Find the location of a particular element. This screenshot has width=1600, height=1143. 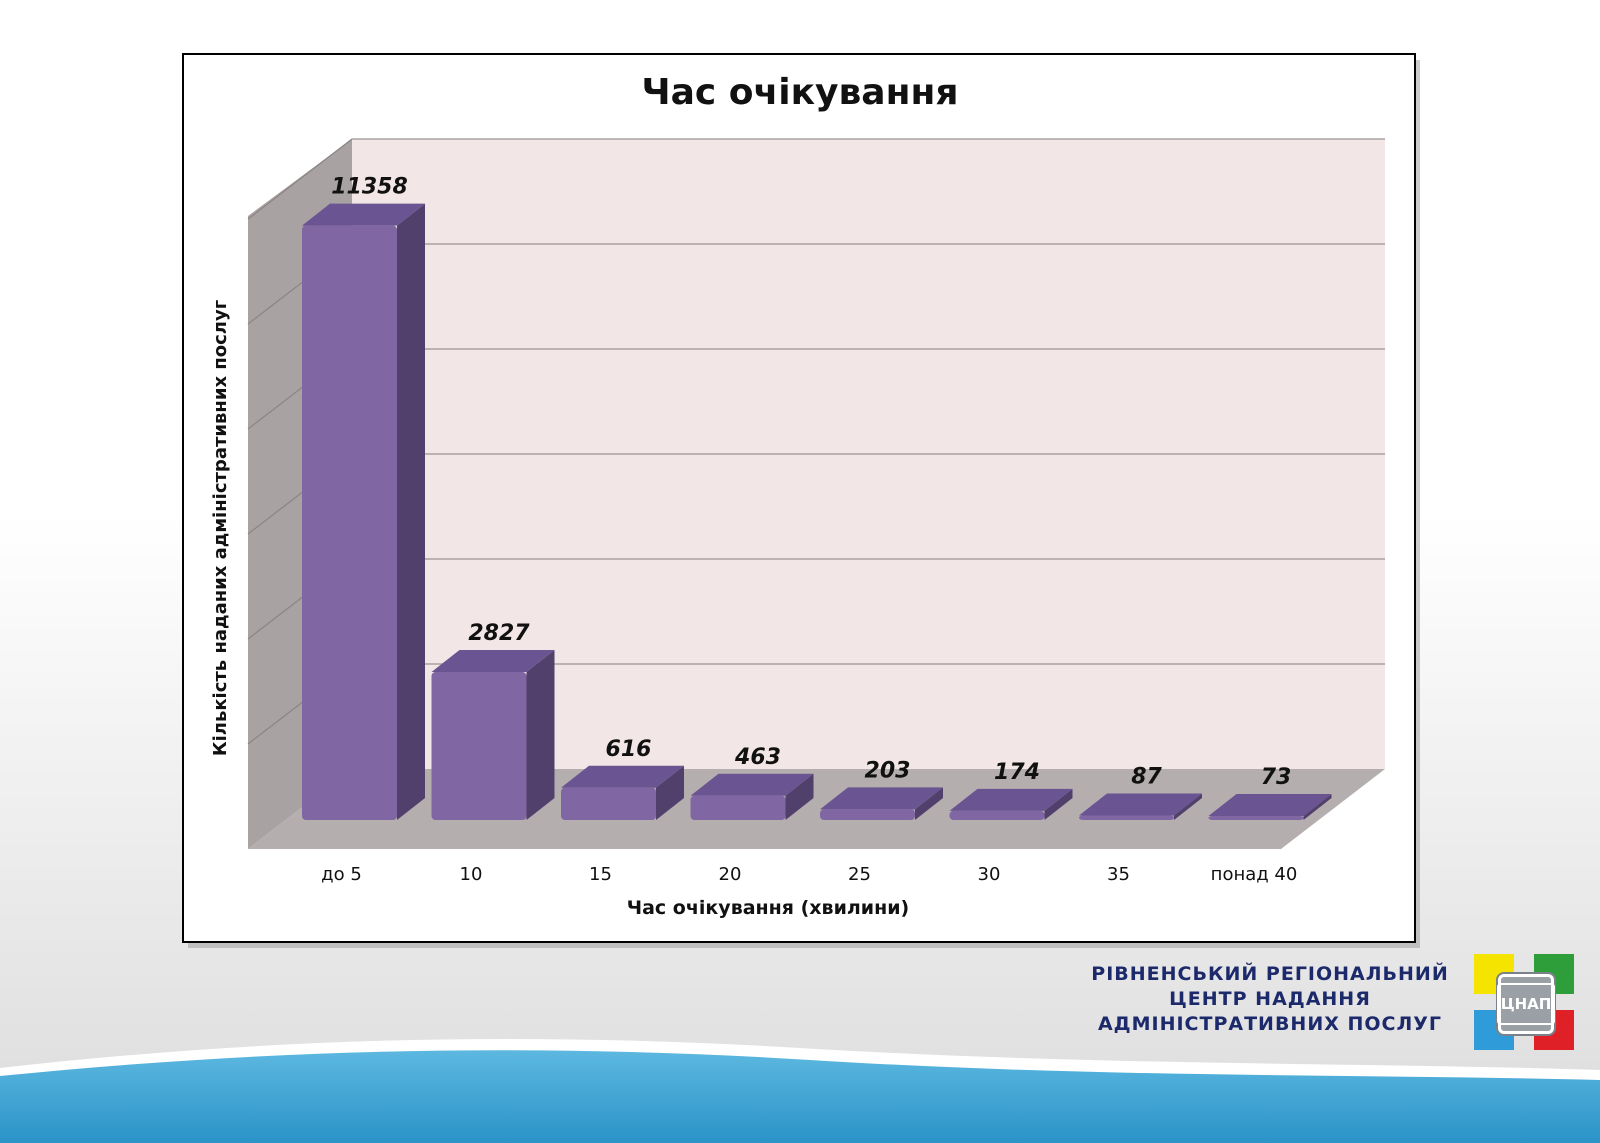

category-label: до 5 is located at coordinates (341, 874).